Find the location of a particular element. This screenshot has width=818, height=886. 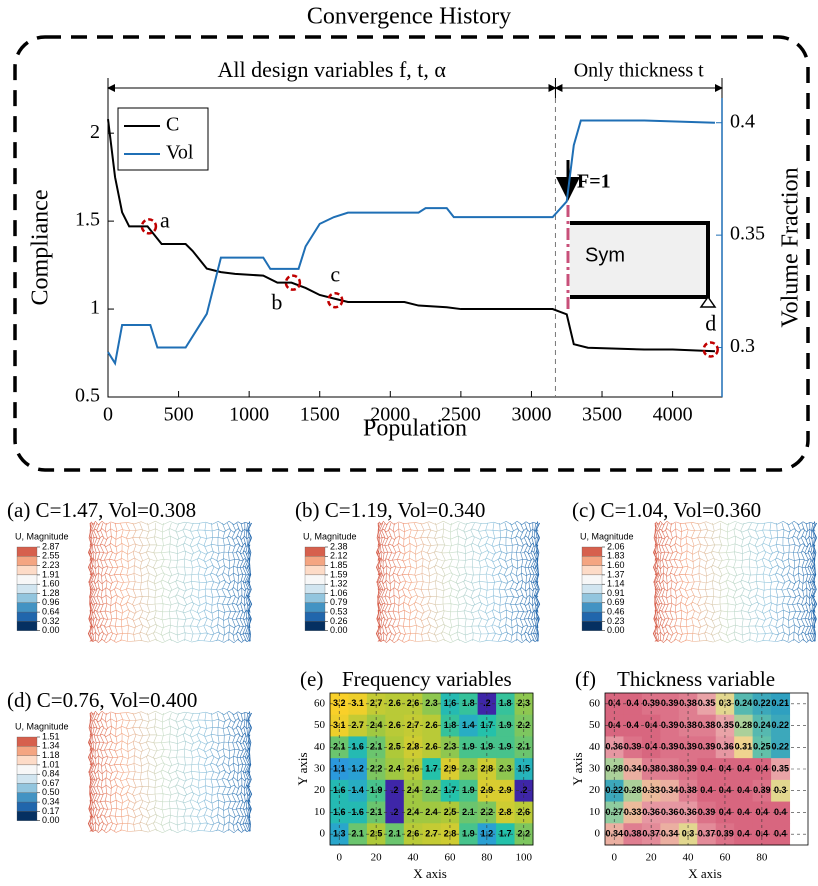

y2-tick-label: 0.4 is located at coordinates (742, 121).